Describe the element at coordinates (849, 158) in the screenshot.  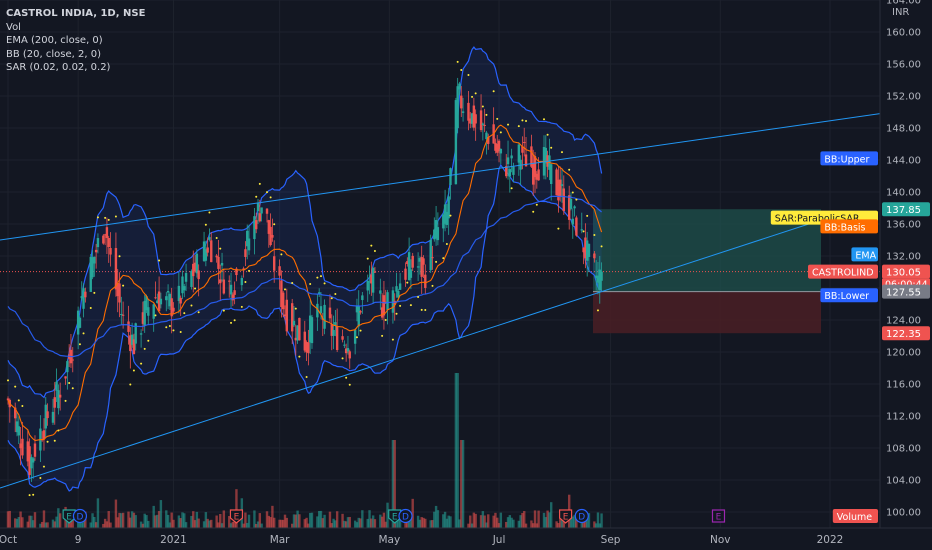
I see `indicator-label: BB:Upper` at that location.